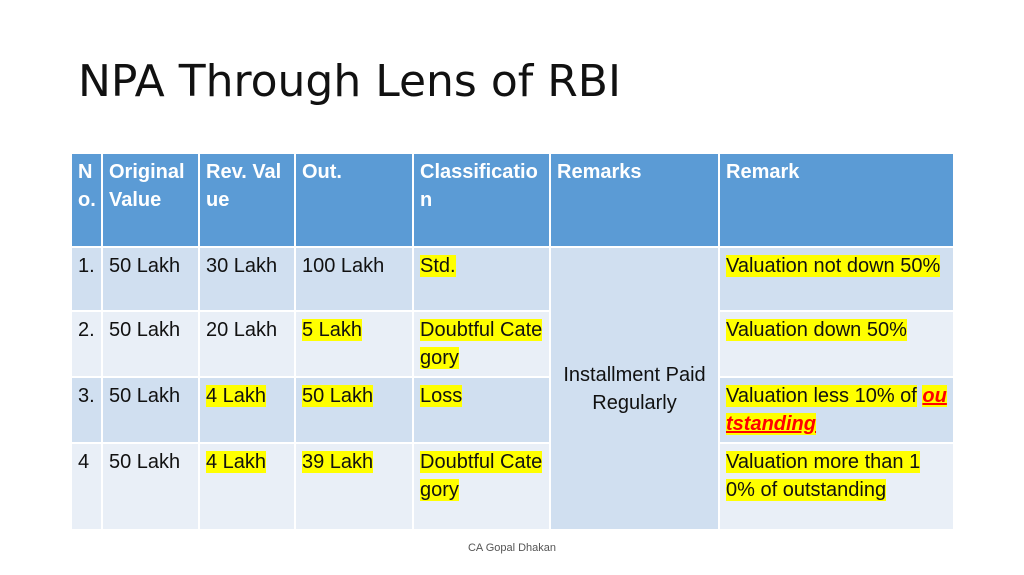 The image size is (1024, 575). I want to click on header-remark: Remark, so click(836, 200).